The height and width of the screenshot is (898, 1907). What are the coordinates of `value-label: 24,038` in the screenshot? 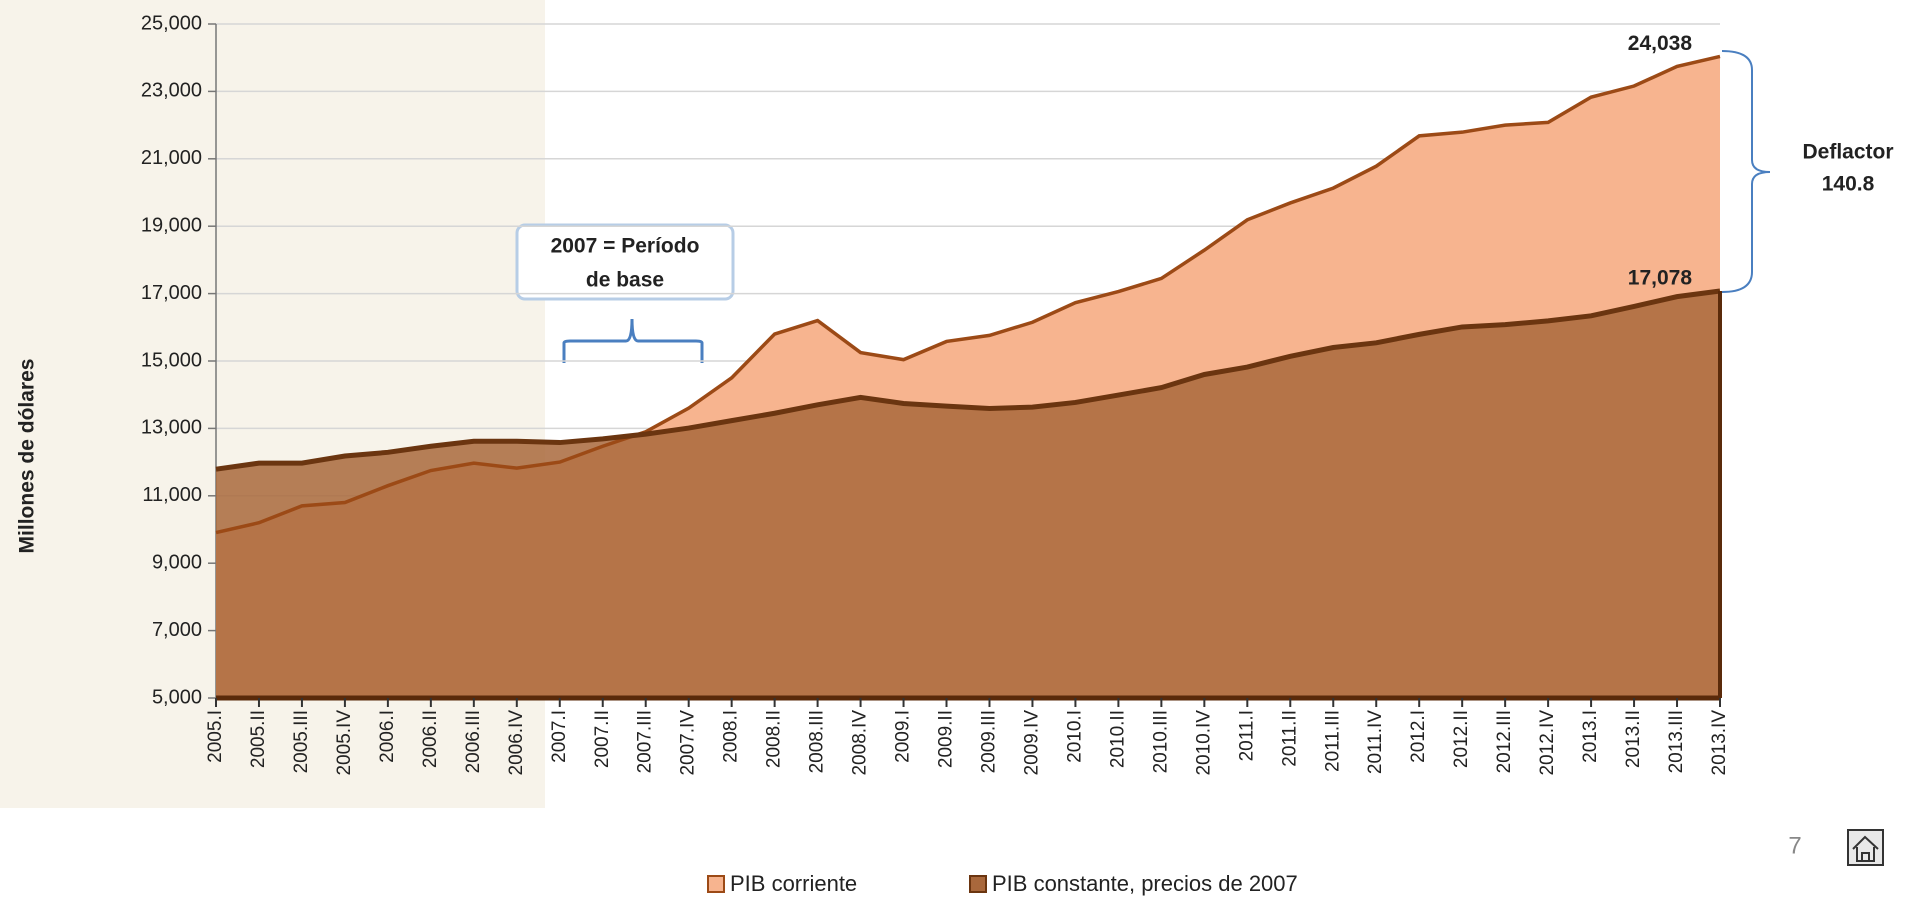 It's located at (1660, 43).